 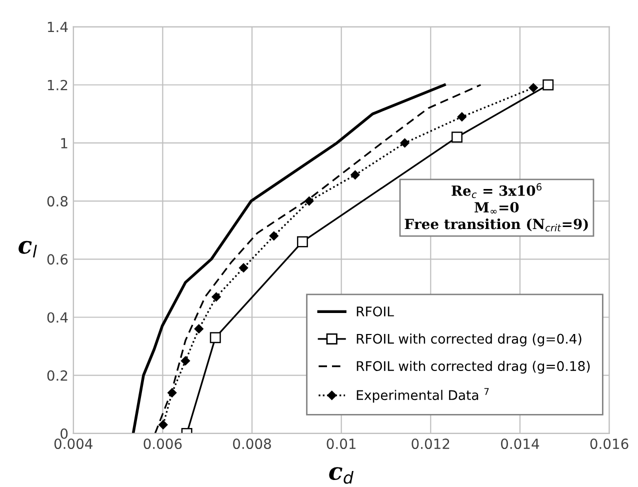 What do you see at coordinates (57, 317) in the screenshot?
I see `y-tick-label: 0.4` at bounding box center [57, 317].